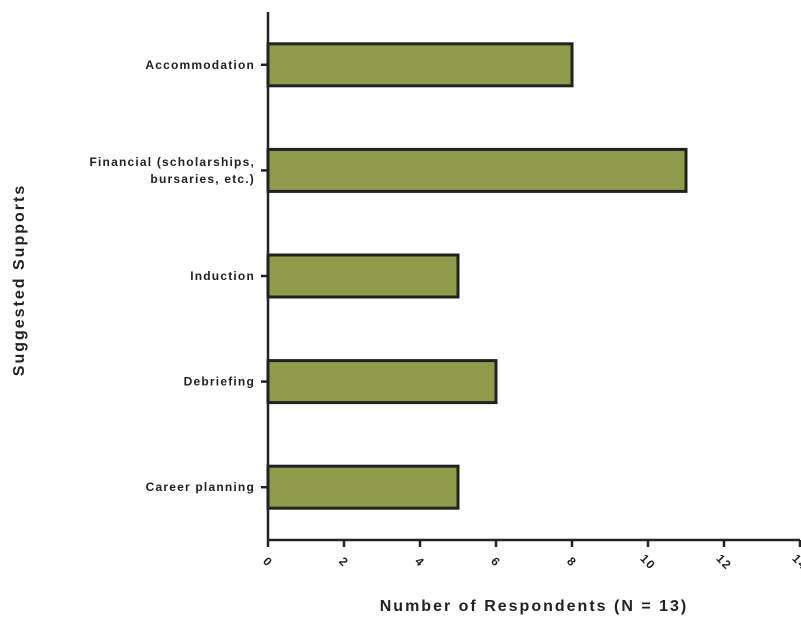 The width and height of the screenshot is (801, 617). Describe the element at coordinates (530, 556) in the screenshot. I see `x-axis-ticks: 0 2 4 6 8 10 12 14` at that location.